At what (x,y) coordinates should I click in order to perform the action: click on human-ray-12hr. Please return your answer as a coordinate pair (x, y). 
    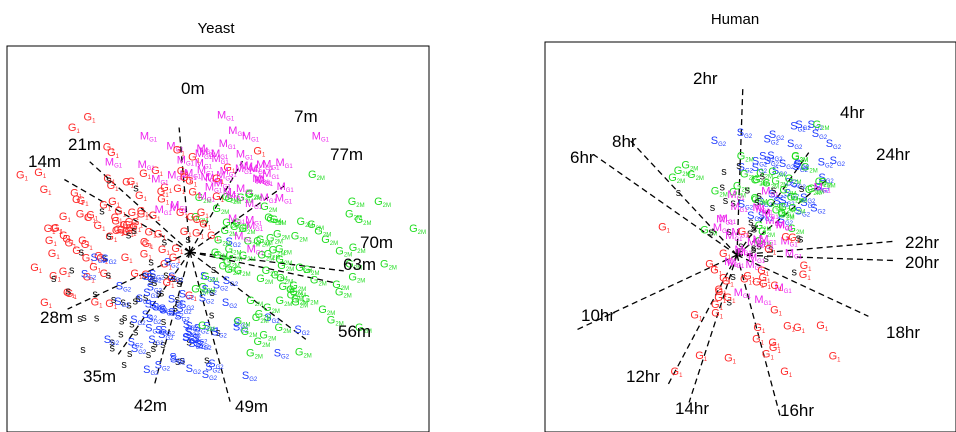
    Looking at the image, I should click on (702, 321).